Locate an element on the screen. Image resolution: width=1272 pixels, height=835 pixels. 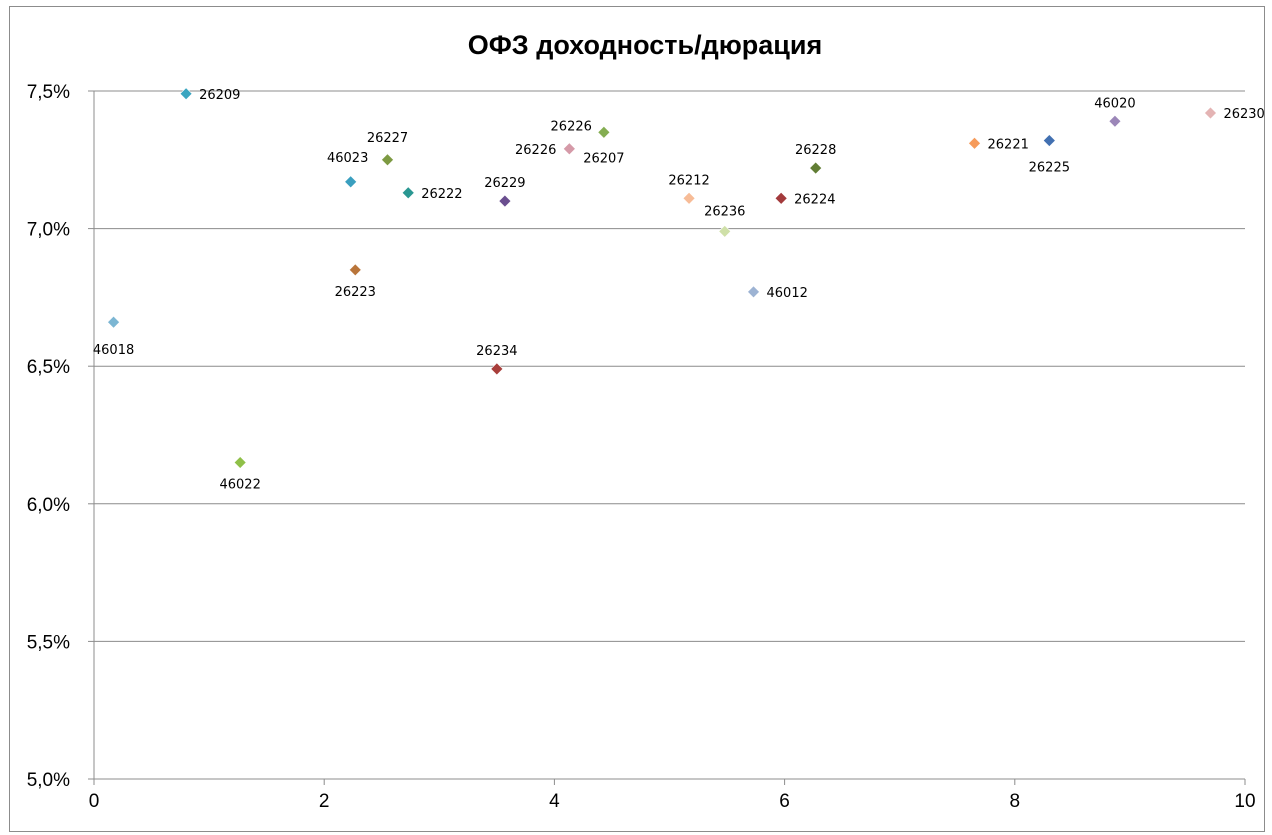
data-label-46023: 46023 is located at coordinates (347, 158).